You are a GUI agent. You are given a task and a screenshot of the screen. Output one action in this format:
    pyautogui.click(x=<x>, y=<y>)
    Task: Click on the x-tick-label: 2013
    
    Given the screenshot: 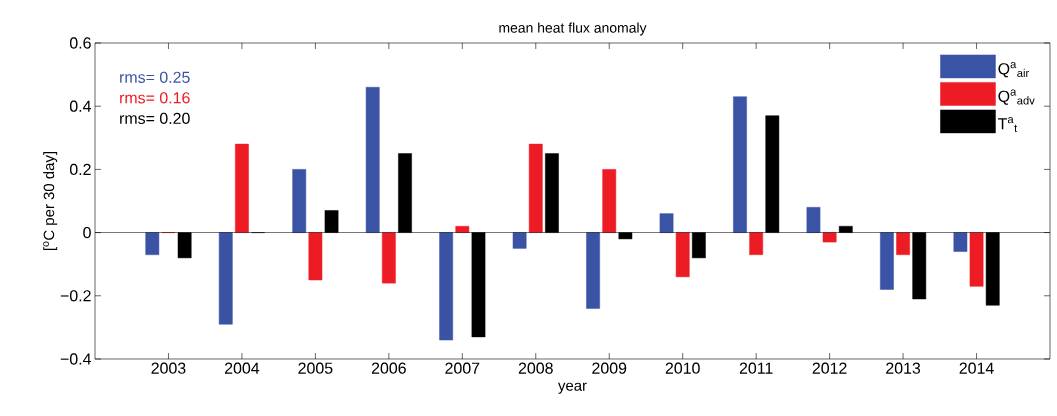 What is the action you would take?
    pyautogui.click(x=903, y=368)
    